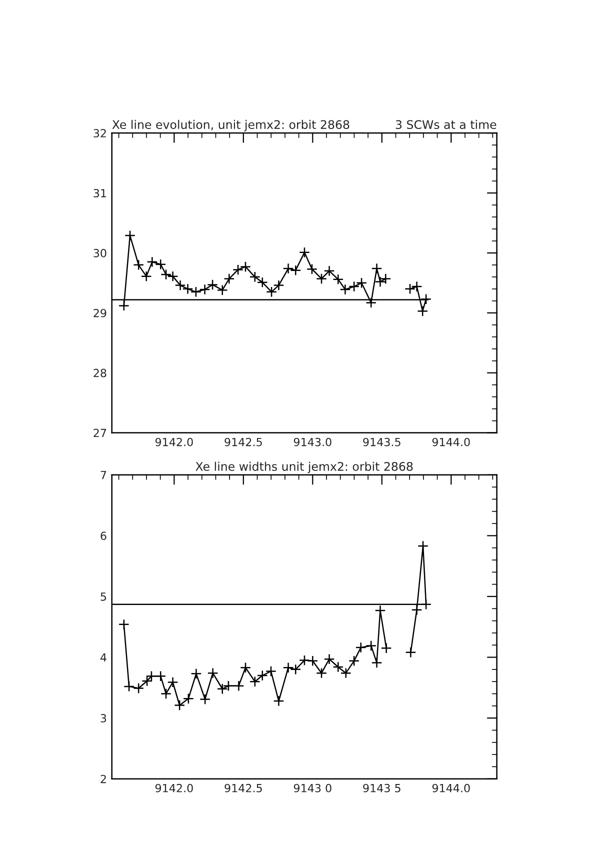  I want to click on y-tick-label: 28, so click(100, 373).